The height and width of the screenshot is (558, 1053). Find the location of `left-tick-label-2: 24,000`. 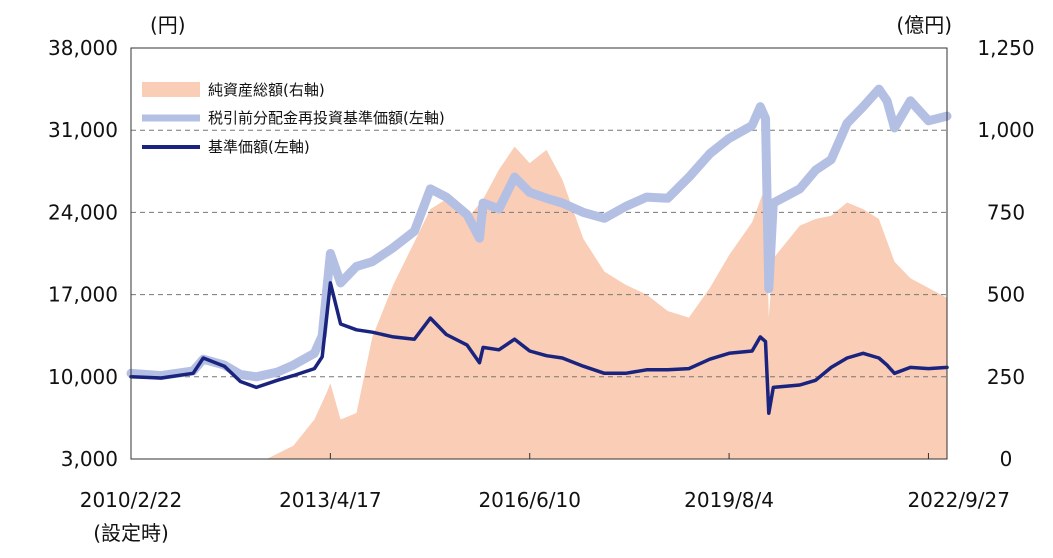

left-tick-label-2: 24,000 is located at coordinates (83, 212).